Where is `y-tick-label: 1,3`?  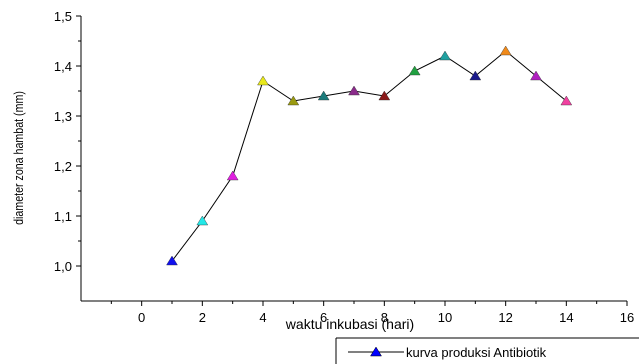
y-tick-label: 1,3 is located at coordinates (63, 116).